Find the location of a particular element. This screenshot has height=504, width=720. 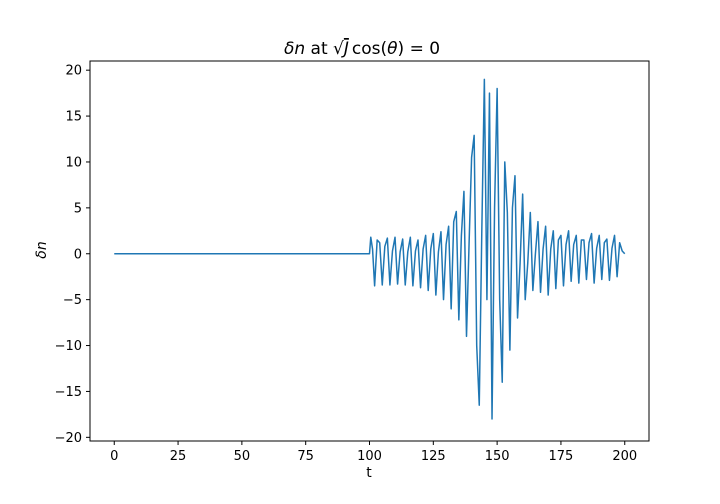

x-tick-label: 175 is located at coordinates (561, 456).